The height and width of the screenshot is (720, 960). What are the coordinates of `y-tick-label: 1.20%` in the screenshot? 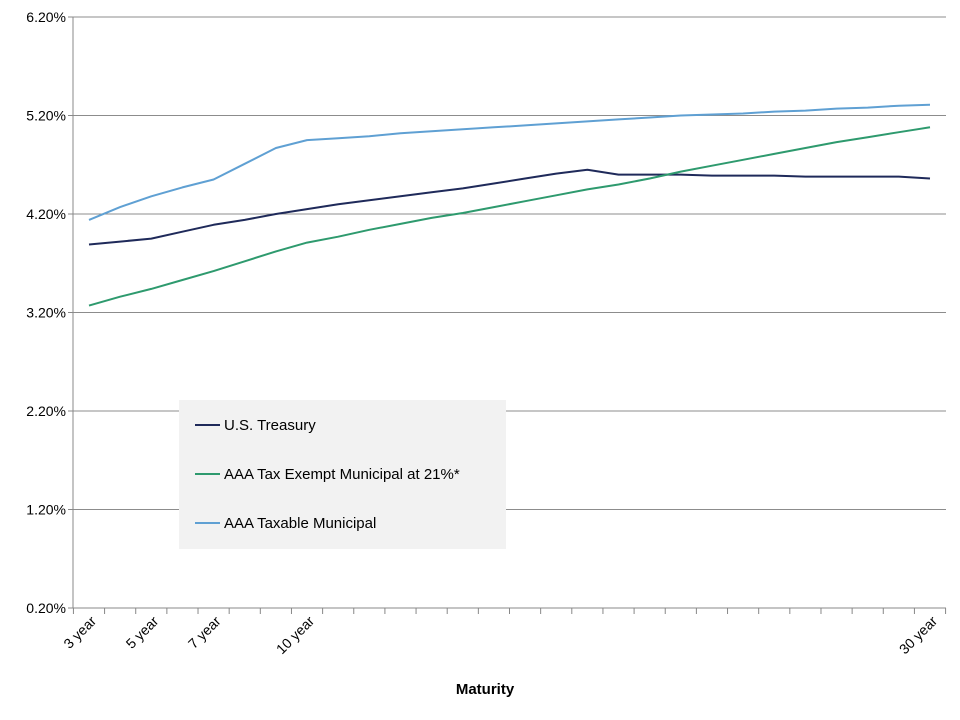 It's located at (46, 510).